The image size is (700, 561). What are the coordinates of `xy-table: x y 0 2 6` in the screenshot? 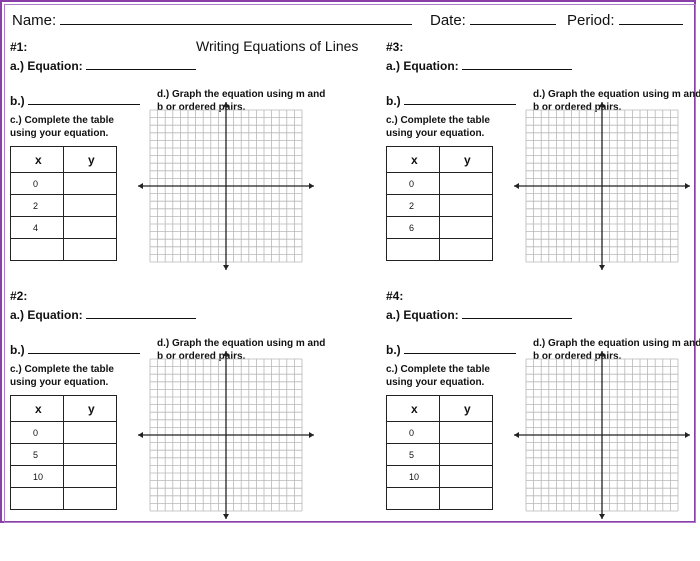 It's located at (439, 203).